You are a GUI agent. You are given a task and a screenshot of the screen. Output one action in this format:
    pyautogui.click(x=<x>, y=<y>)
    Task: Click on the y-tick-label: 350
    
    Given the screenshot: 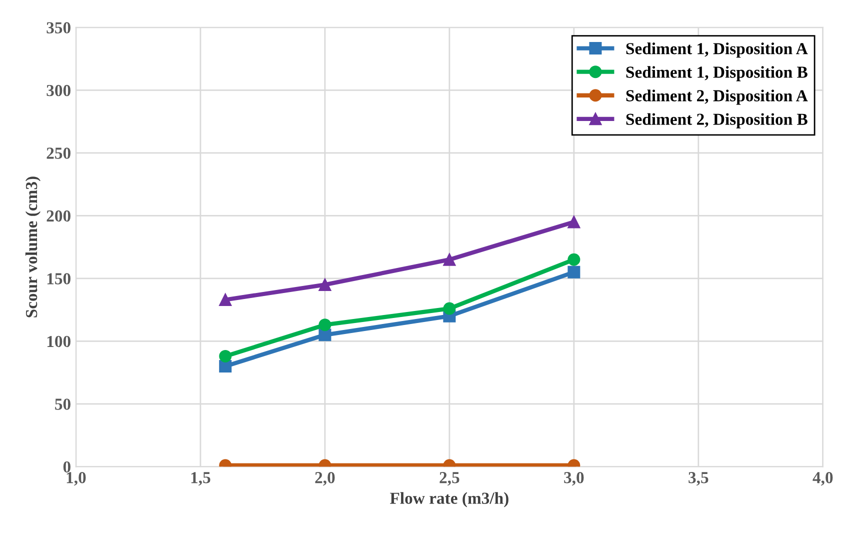 What is the action you would take?
    pyautogui.click(x=58, y=28)
    